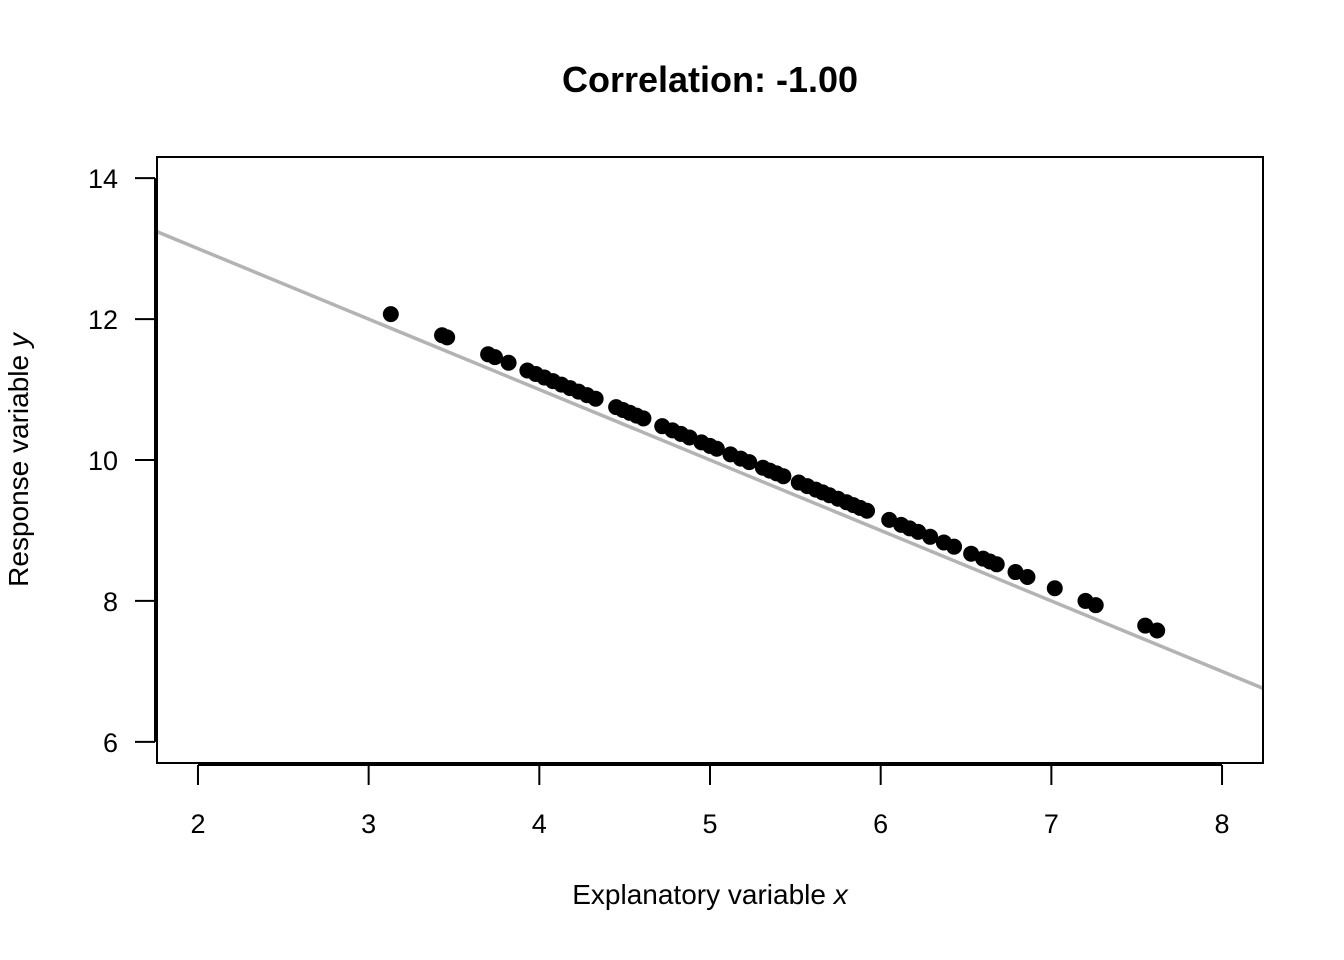 This screenshot has height=960, width=1344. I want to click on x-tick-label: 8, so click(1222, 824).